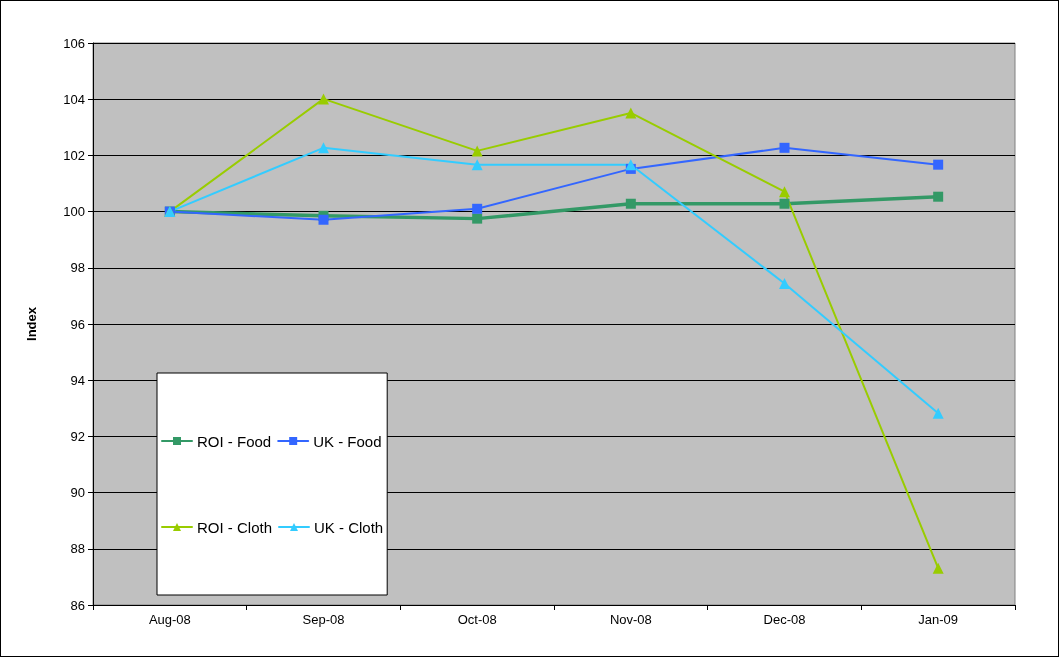 The height and width of the screenshot is (657, 1059). What do you see at coordinates (74, 212) in the screenshot?
I see `y-tick-label: 100` at bounding box center [74, 212].